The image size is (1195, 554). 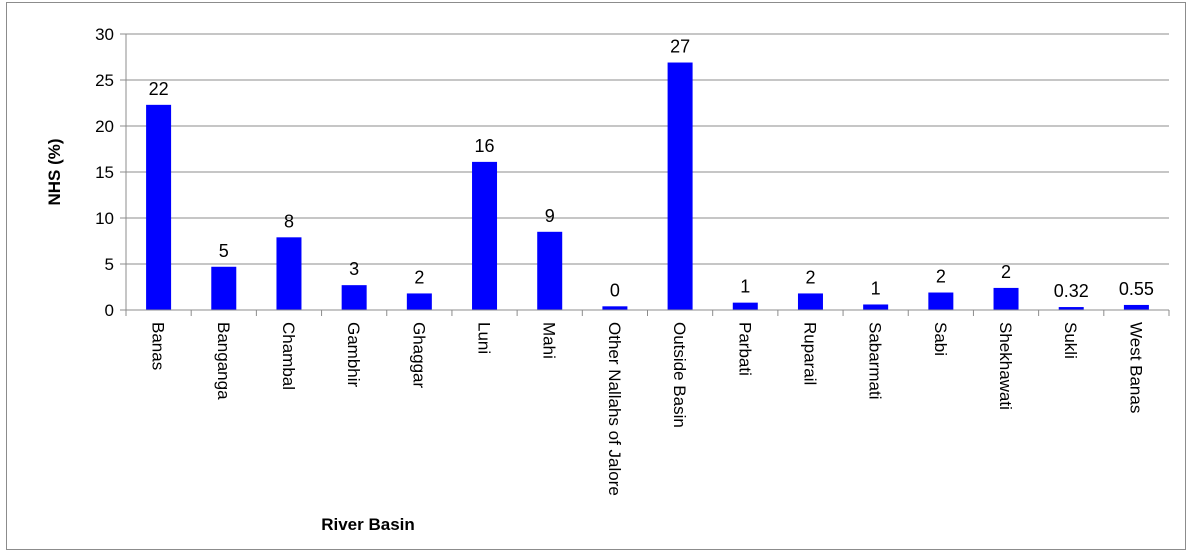 What do you see at coordinates (368, 524) in the screenshot?
I see `x-axis-title: River Basin` at bounding box center [368, 524].